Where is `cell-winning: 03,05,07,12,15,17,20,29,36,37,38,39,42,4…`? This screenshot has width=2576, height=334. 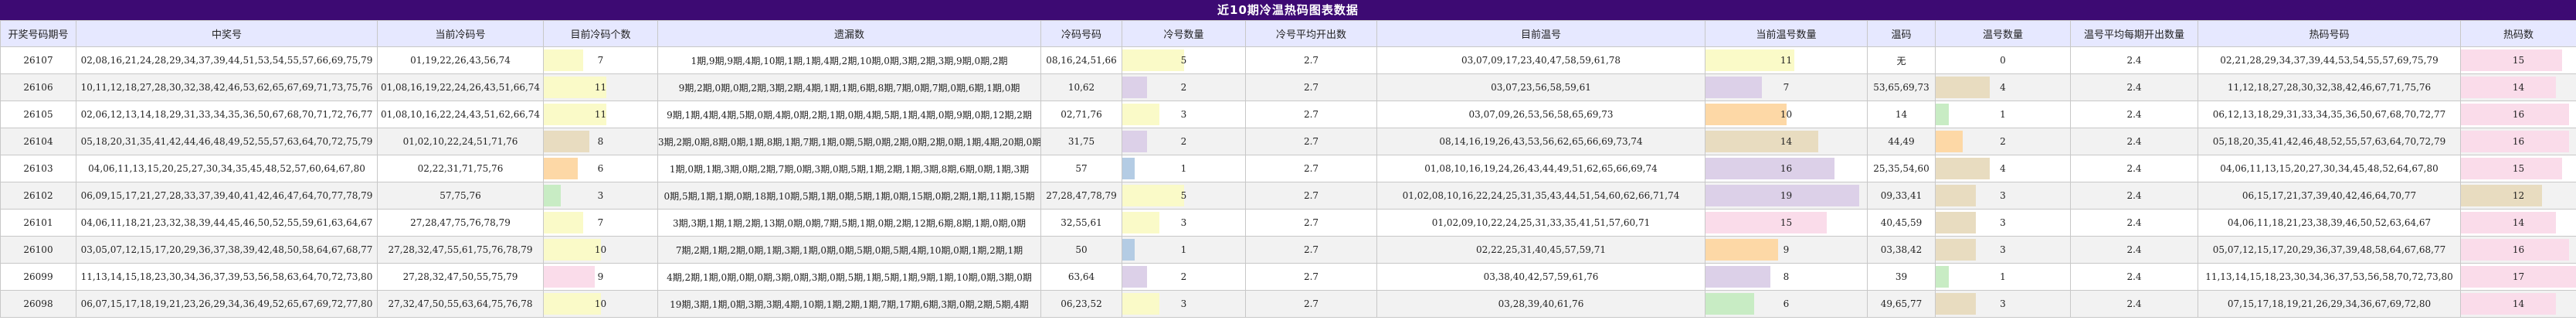 cell-winning: 03,05,07,12,15,17,20,29,36,37,38,39,42,4… is located at coordinates (227, 250).